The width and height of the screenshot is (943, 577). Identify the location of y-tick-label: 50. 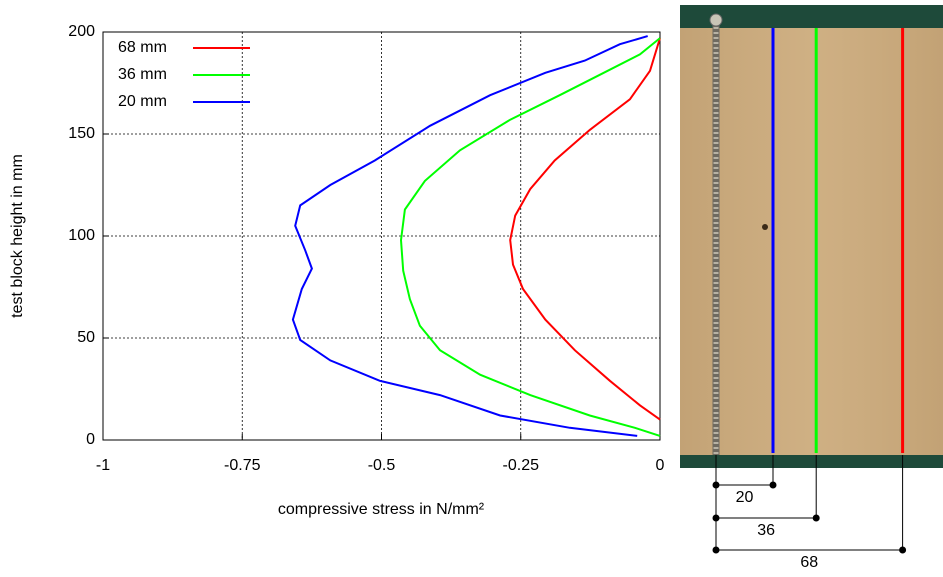
(86, 337).